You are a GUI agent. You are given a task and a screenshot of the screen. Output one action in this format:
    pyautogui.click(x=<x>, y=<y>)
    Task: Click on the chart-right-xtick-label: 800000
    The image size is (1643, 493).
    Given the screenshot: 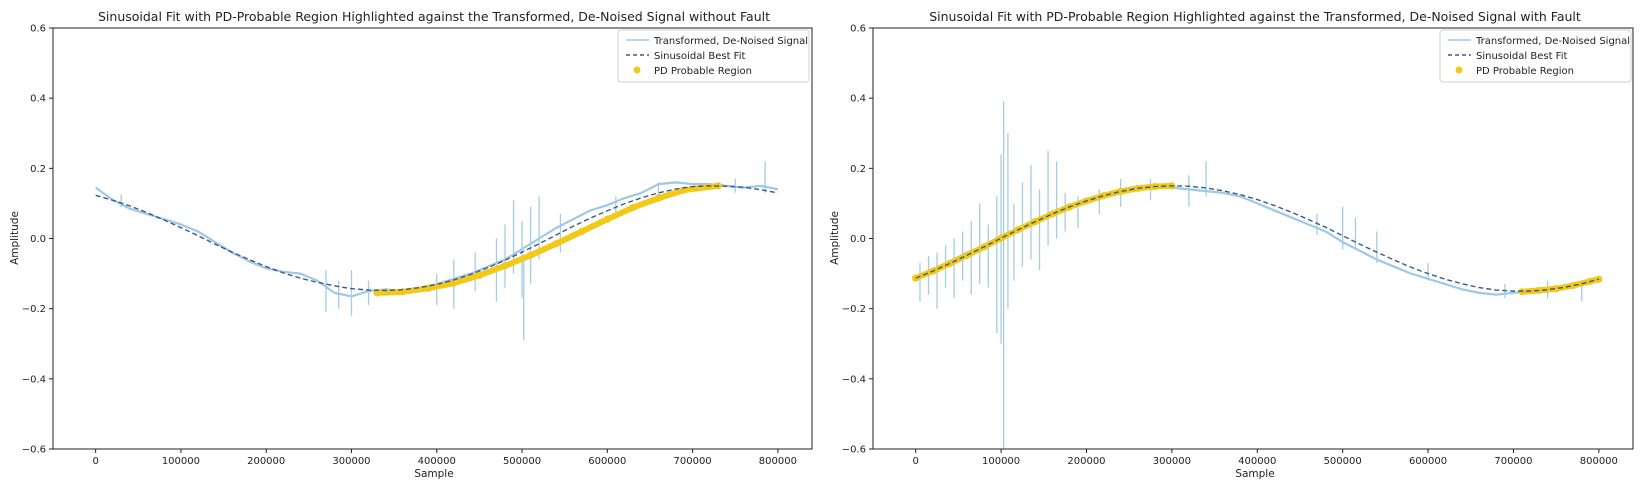 What is the action you would take?
    pyautogui.click(x=1599, y=461)
    